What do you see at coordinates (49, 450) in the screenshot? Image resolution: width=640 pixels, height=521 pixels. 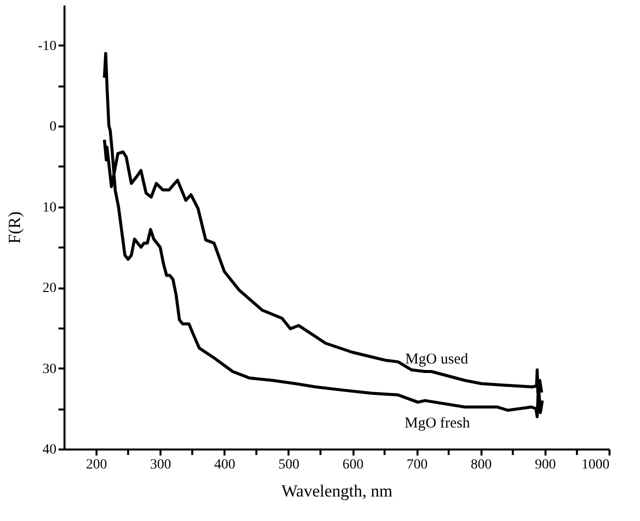 I see `y-tick-label: 40` at bounding box center [49, 450].